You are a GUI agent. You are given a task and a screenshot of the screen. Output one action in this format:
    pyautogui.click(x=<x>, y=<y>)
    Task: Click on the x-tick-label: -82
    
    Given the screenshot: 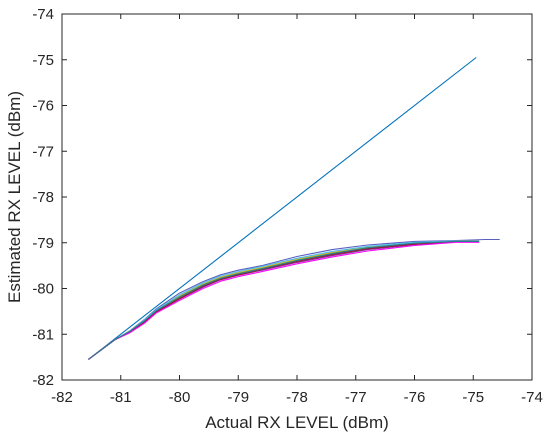 What is the action you would take?
    pyautogui.click(x=62, y=397)
    